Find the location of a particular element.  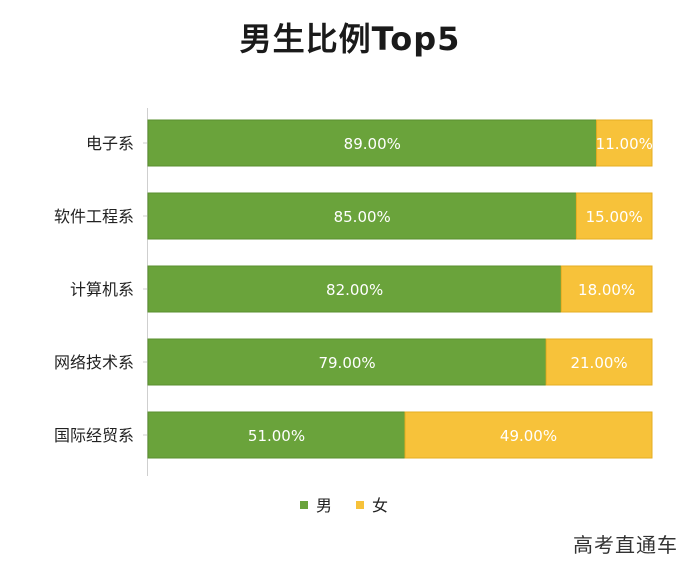

category-label: 软件工程系 is located at coordinates (94, 216).